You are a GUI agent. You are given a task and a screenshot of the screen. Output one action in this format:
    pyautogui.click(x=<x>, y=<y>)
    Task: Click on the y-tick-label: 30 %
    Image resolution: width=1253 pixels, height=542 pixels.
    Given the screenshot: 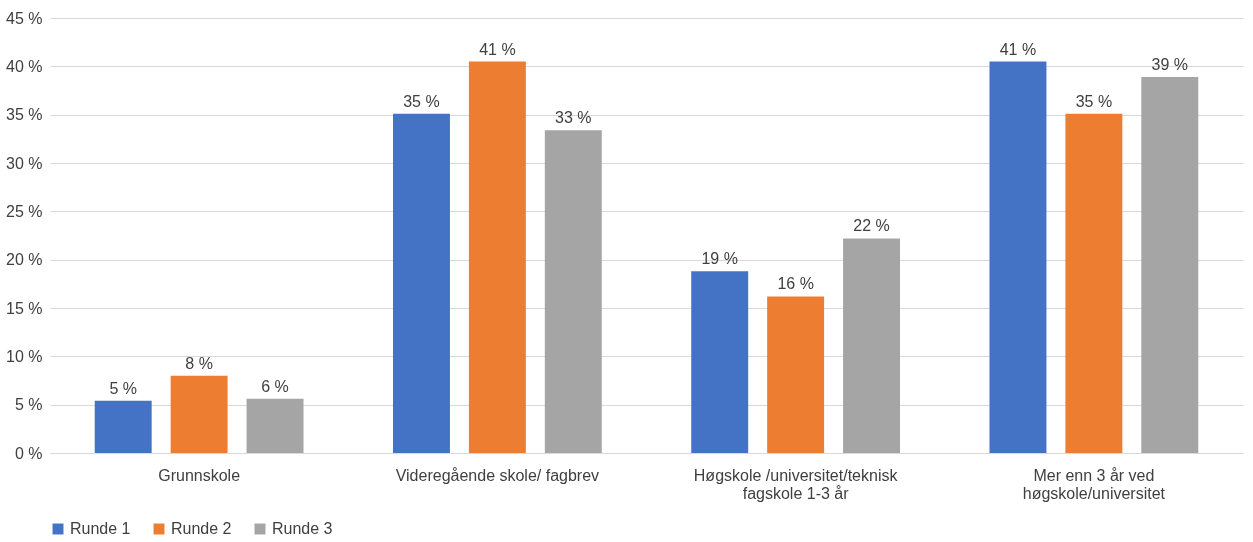 What is the action you would take?
    pyautogui.click(x=24, y=163)
    